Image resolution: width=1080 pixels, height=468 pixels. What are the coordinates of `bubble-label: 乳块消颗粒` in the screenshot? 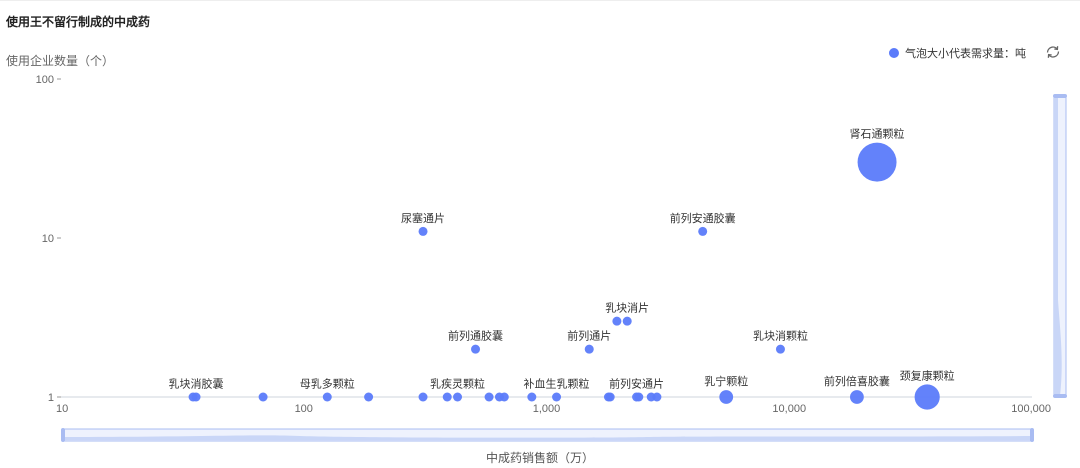 It's located at (780, 336).